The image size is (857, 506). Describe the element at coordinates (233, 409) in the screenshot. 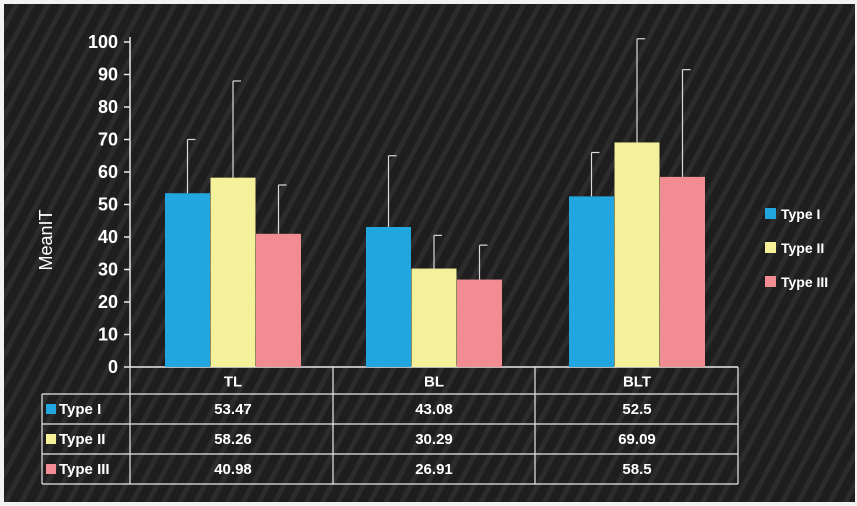

I see `table-cell-value: 53.47` at that location.